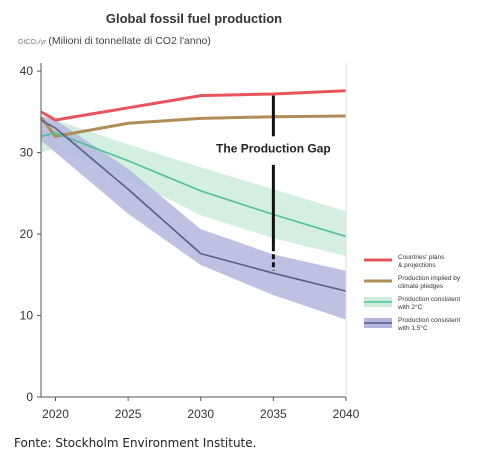  I want to click on y-tick-label: 20, so click(27, 234).